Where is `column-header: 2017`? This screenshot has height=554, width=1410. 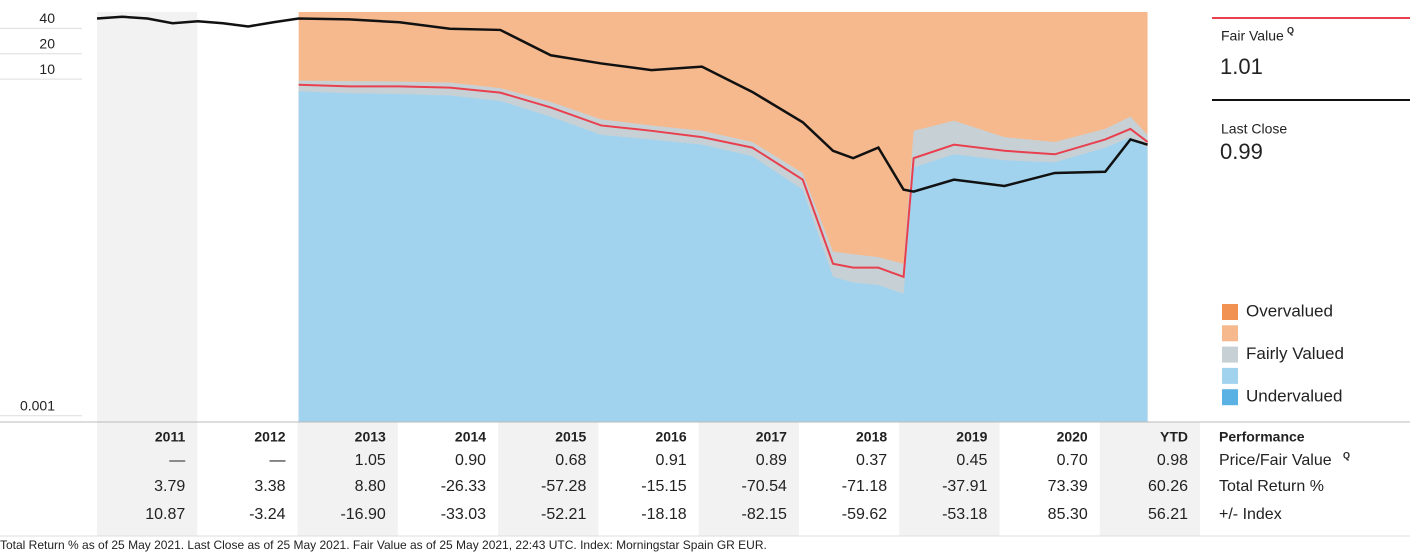
column-header: 2017 is located at coordinates (771, 437).